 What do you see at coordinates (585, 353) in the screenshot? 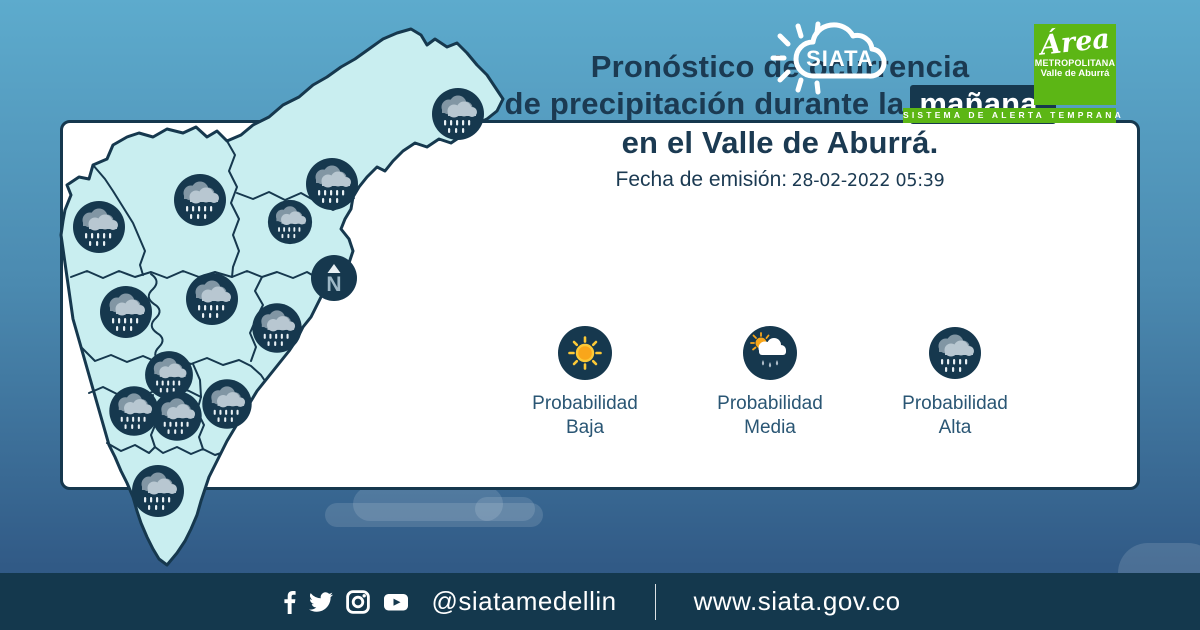
I see `sun-icon` at bounding box center [585, 353].